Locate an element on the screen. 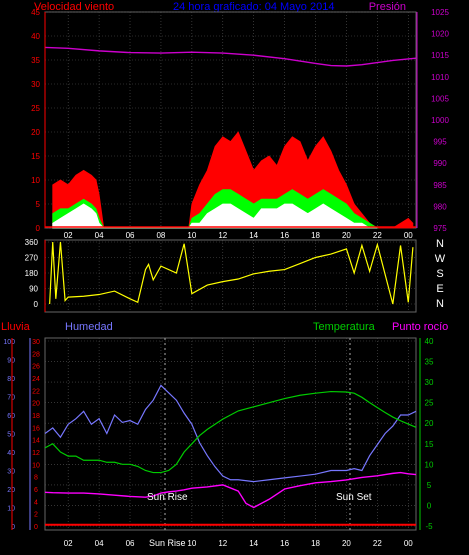  wind-x-tick-label: 22 is located at coordinates (377, 235).